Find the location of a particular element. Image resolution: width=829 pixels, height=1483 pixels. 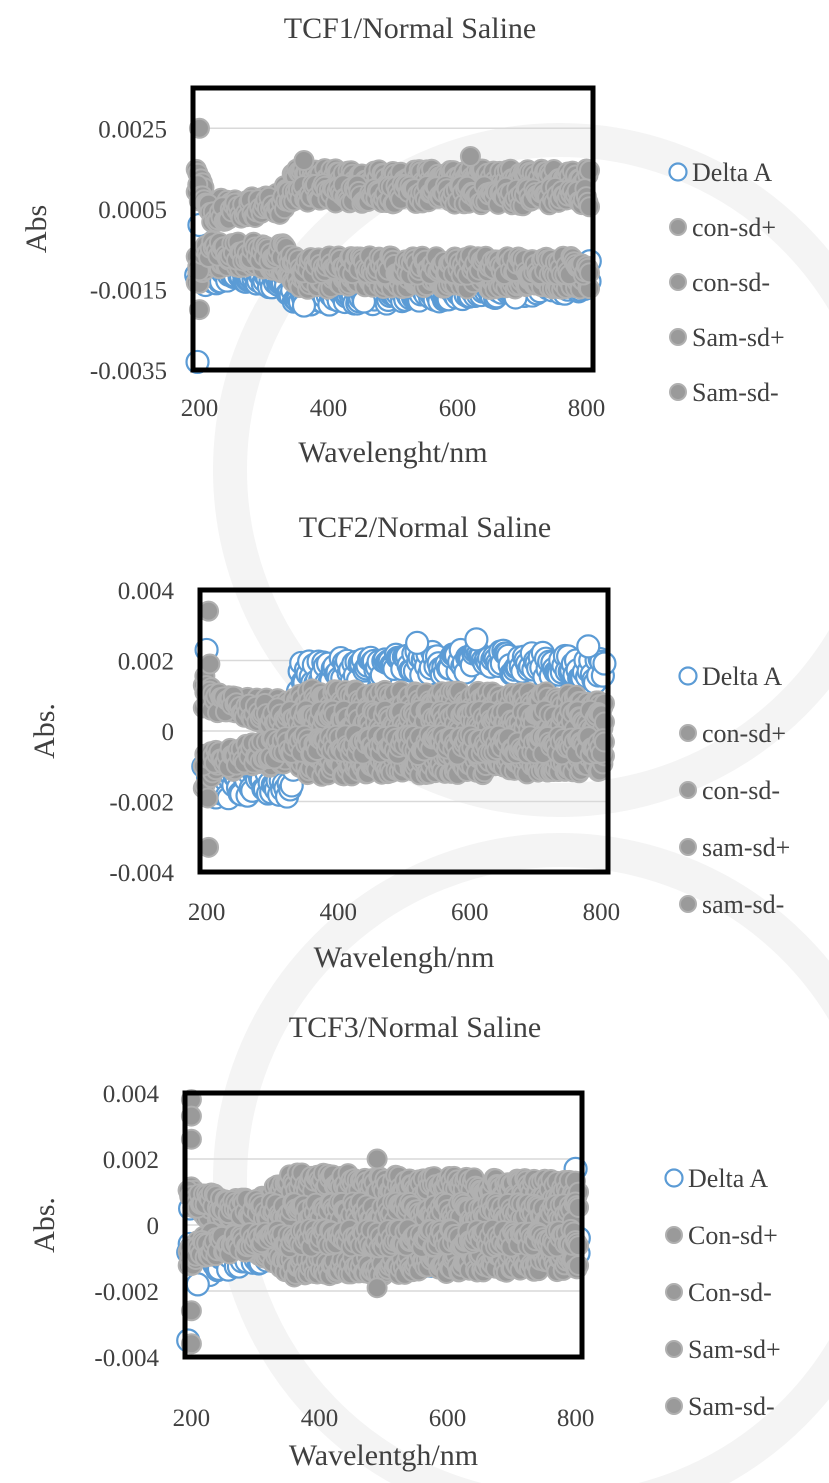

x-tick-labels: 200 400 600 800 is located at coordinates (384, 1418).